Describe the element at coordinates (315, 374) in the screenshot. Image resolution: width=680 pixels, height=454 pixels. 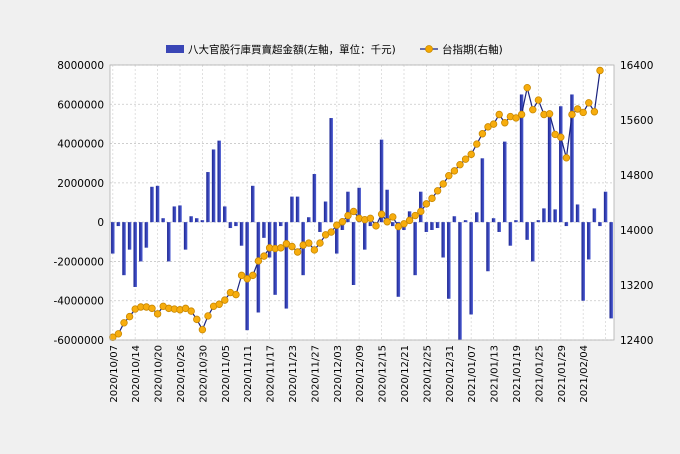
I see `x-tick-label: 2020/11/27` at that location.